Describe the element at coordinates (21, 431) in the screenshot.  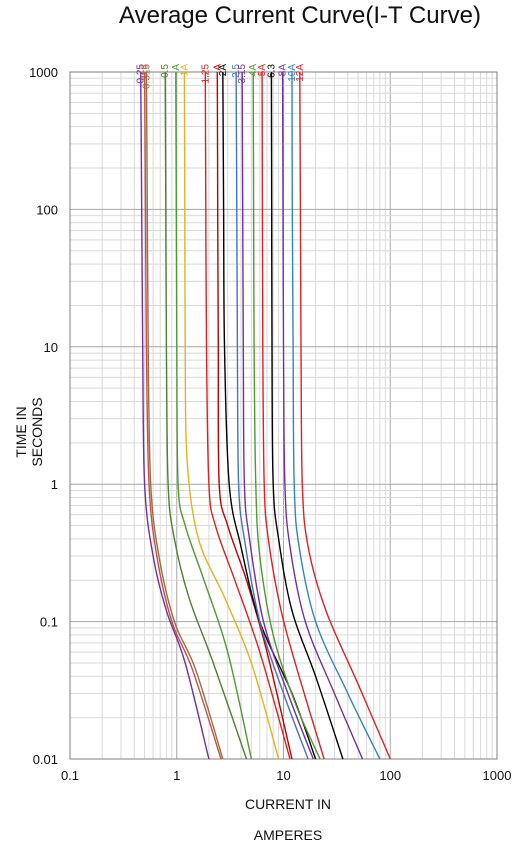
I see `y-axis-label-line1: TIME IN` at that location.